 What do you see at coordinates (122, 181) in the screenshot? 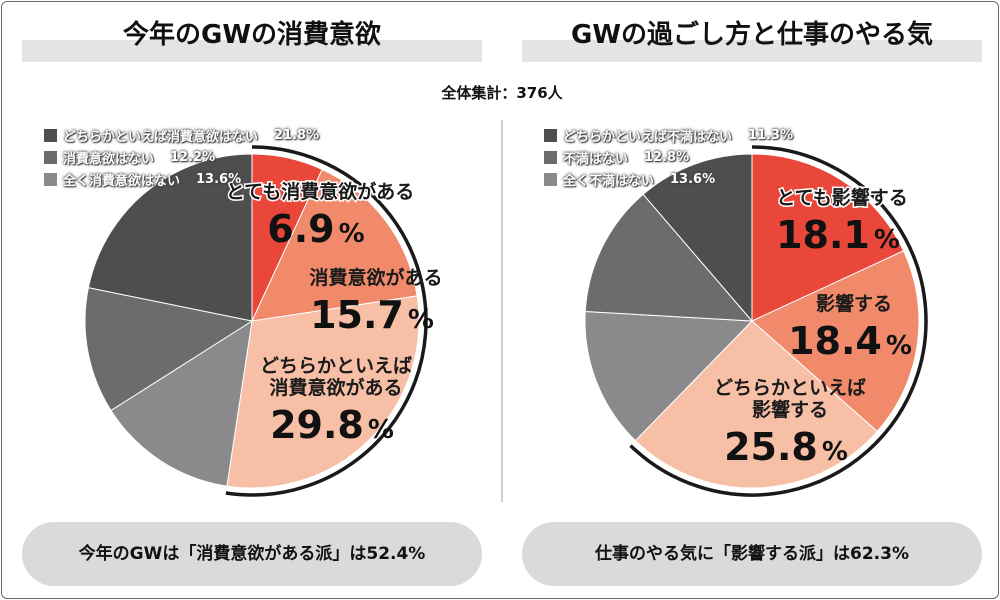
I see `legend-label: 全く消費意欲はない` at bounding box center [122, 181].